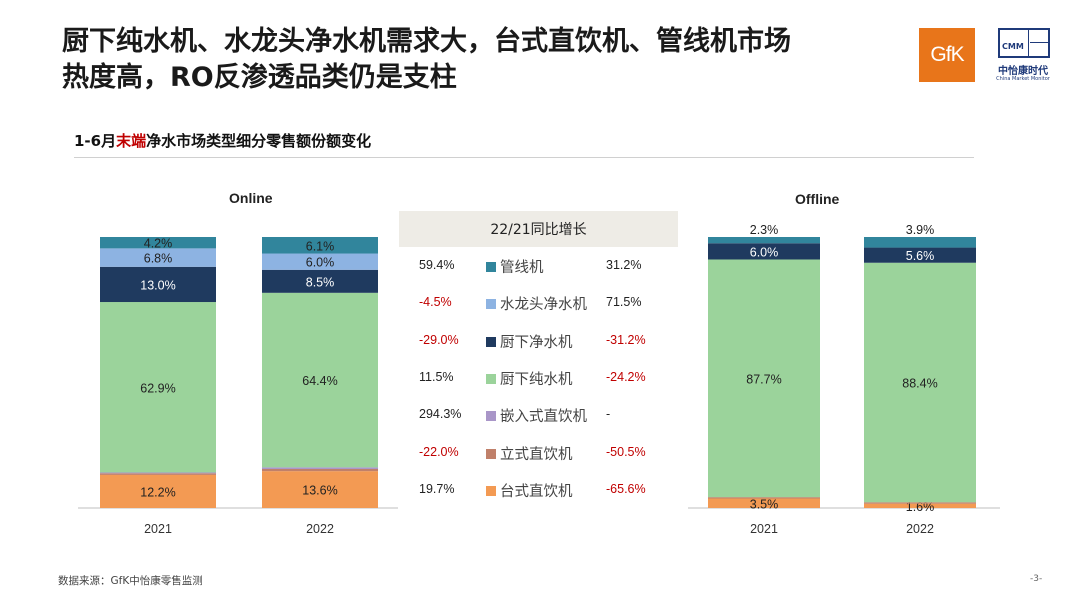 The image size is (1080, 608). I want to click on offline-growth-value: 31.2%, so click(624, 265).